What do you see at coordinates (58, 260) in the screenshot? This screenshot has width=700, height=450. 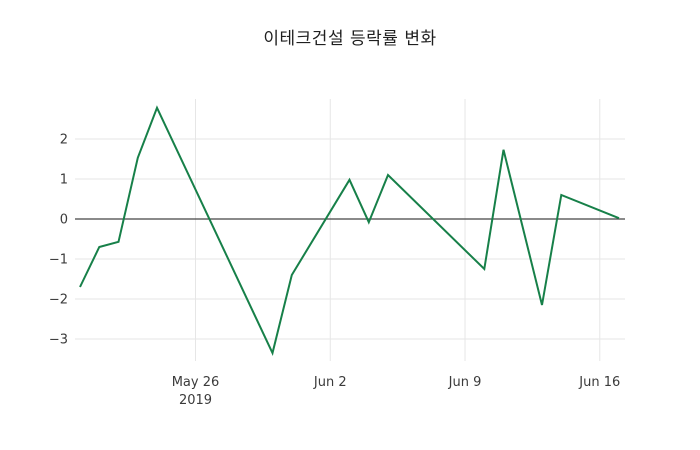 I see `y-tick-label: −1` at bounding box center [58, 260].